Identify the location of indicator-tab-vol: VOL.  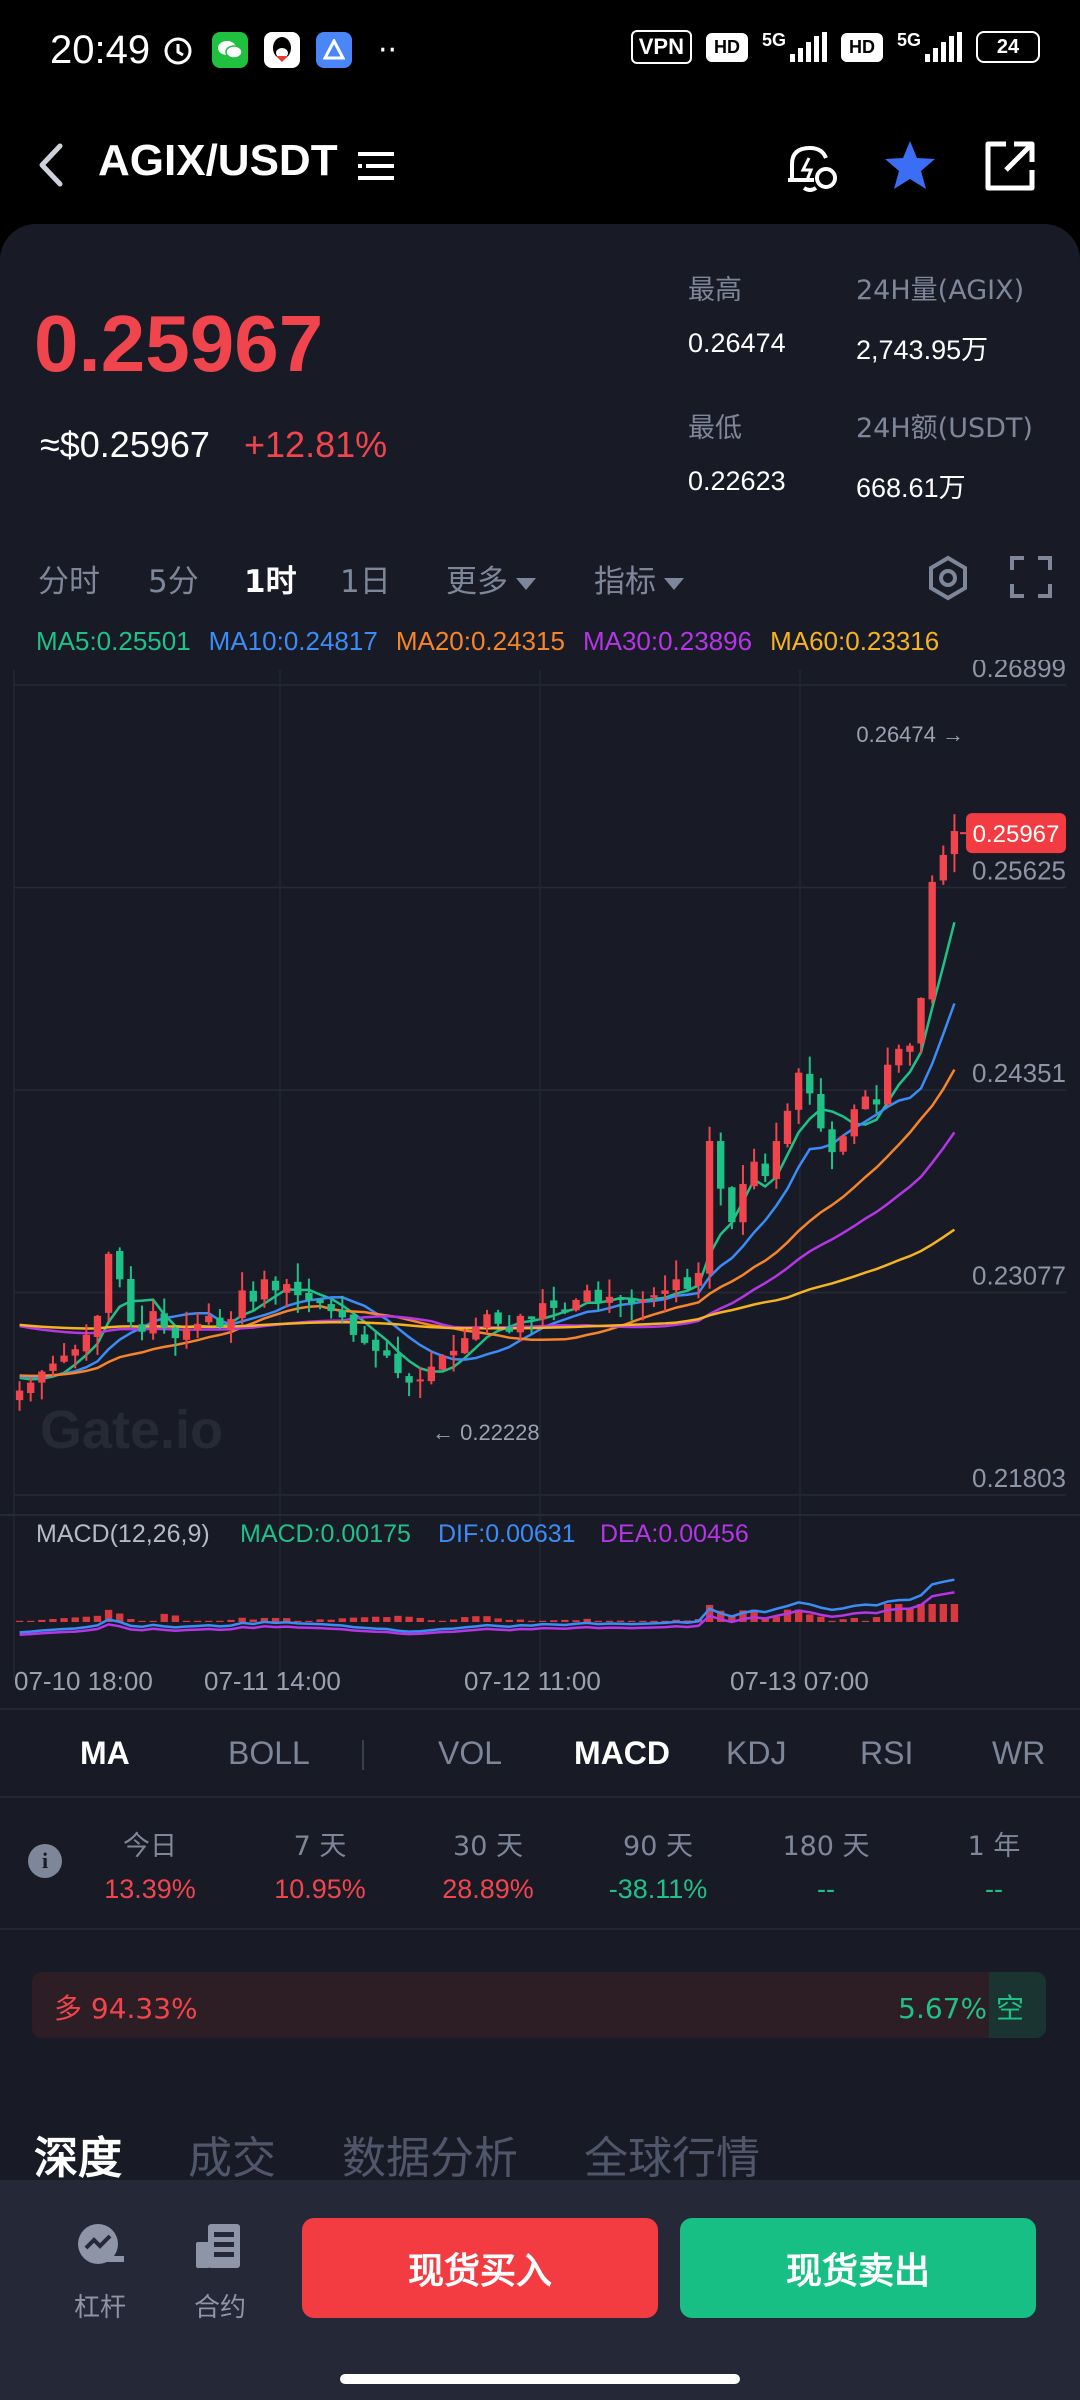
(470, 1753).